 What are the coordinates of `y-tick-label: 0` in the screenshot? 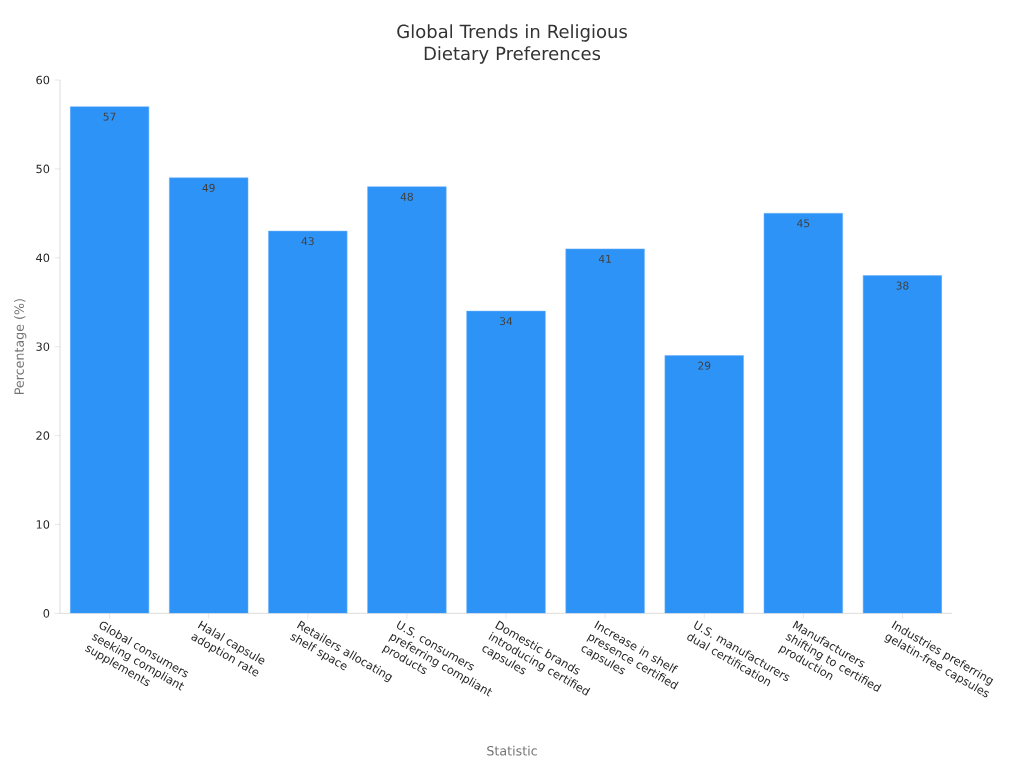 It's located at (46, 613).